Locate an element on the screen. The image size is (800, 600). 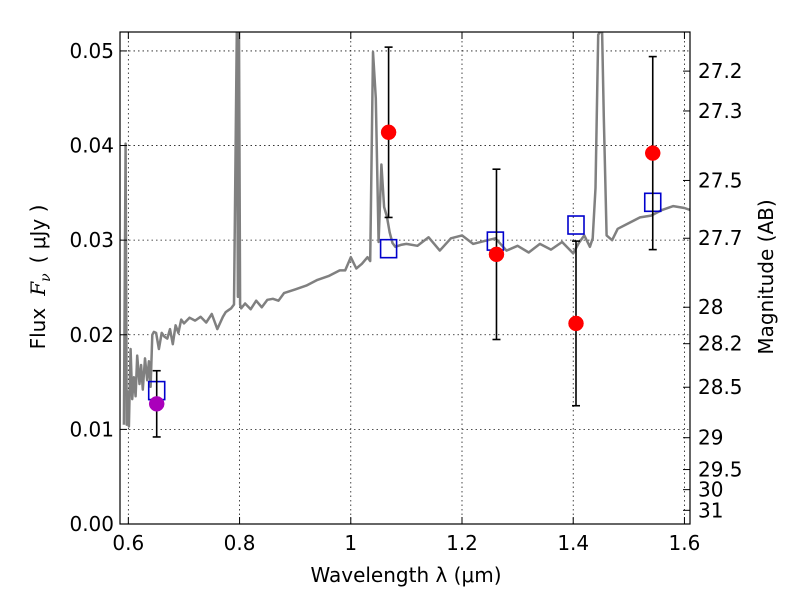
x-tick-label: 1.6 is located at coordinates (685, 543).